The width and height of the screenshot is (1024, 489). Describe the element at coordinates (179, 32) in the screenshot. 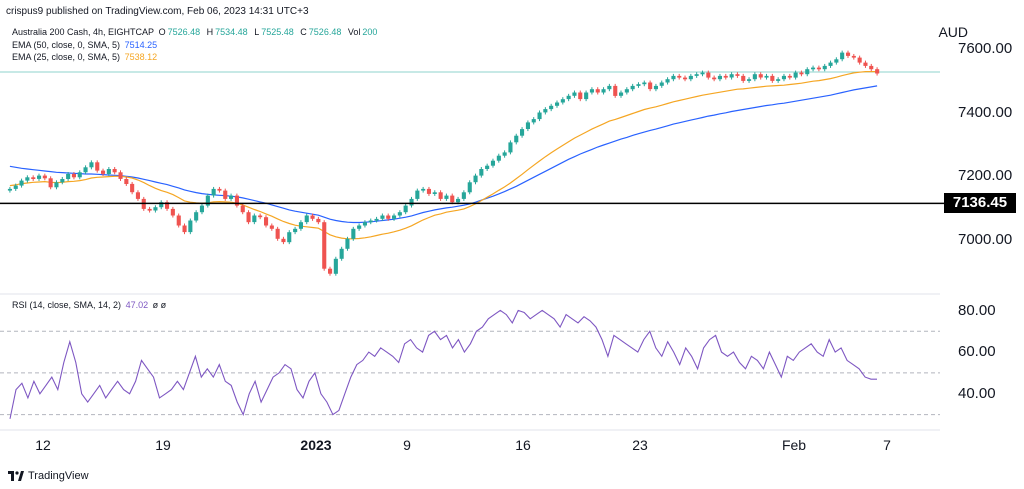

I see `ohlc-o: O 7526.48` at that location.